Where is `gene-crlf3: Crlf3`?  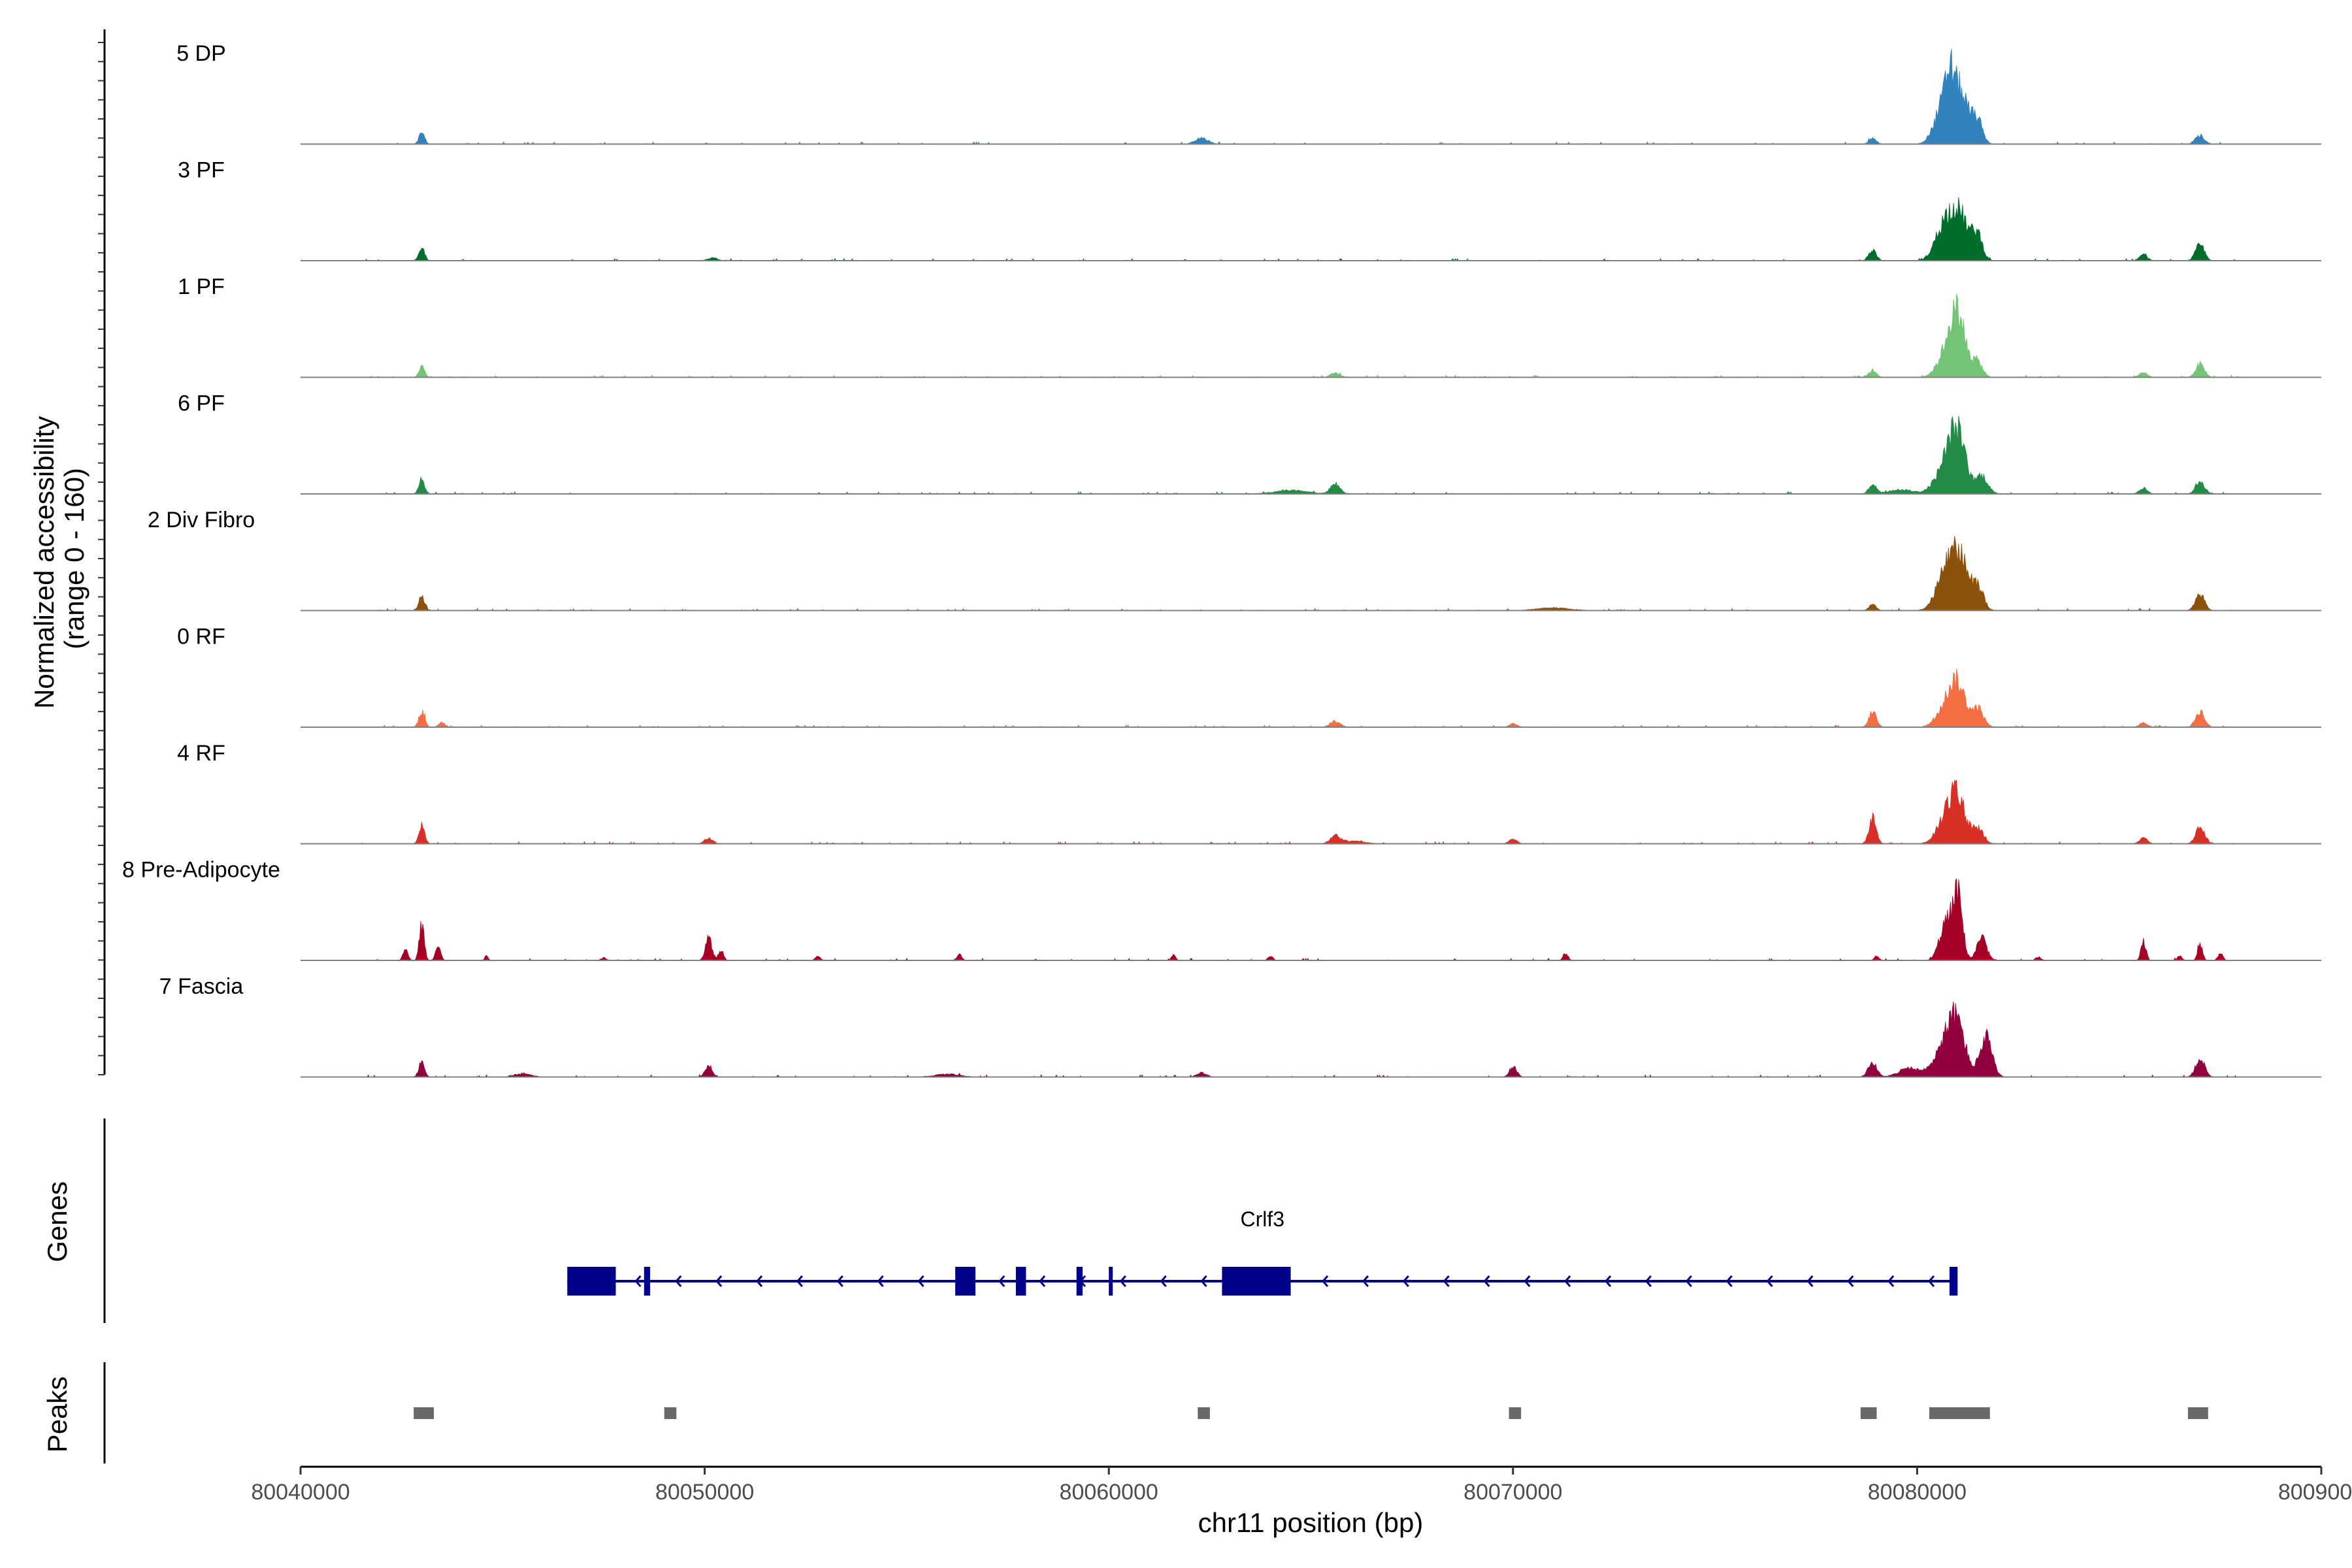 gene-crlf3: Crlf3 is located at coordinates (1262, 1251).